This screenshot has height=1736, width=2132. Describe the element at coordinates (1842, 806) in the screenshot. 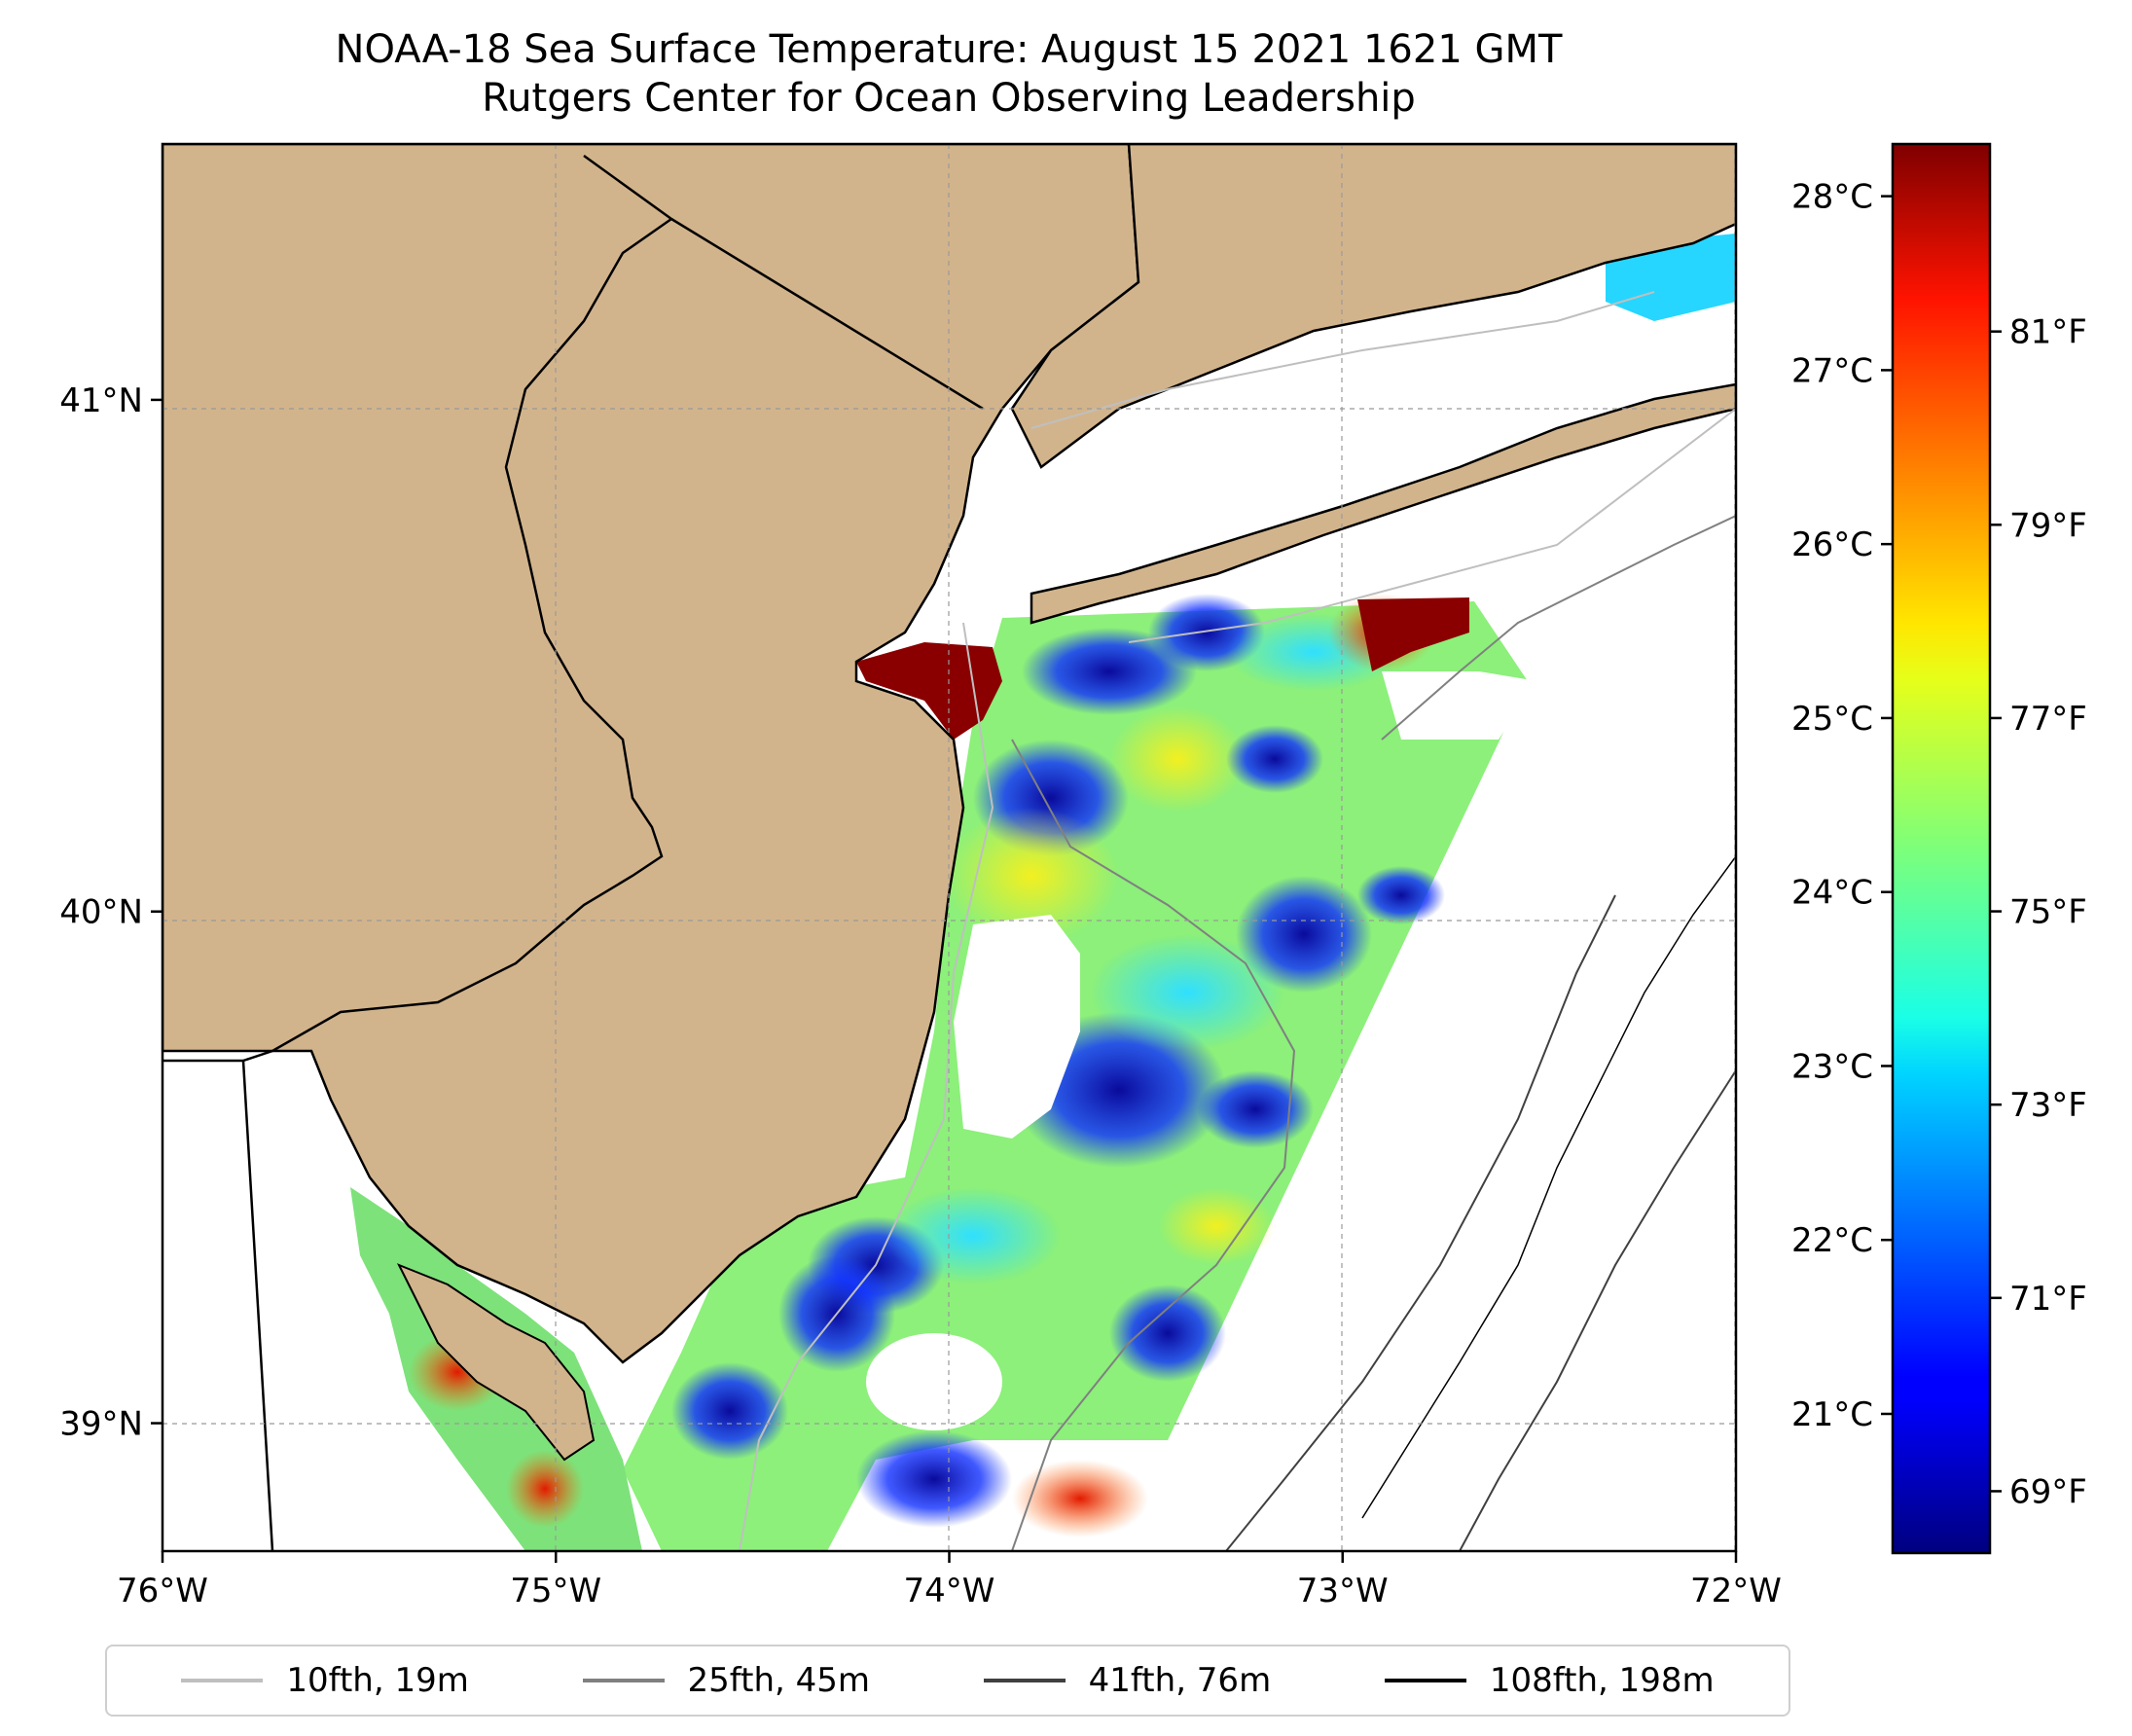

I see `colorbar-celsius-axis: 21°C 22°C 23°C 24°C 25°C 26°C 27°C 28°C` at that location.